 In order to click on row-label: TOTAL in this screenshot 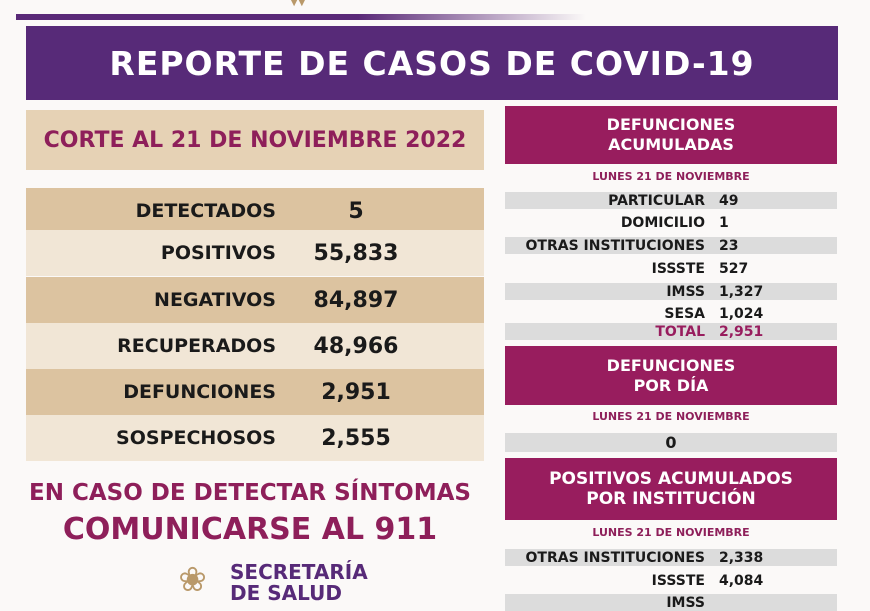, I will do `click(680, 331)`.